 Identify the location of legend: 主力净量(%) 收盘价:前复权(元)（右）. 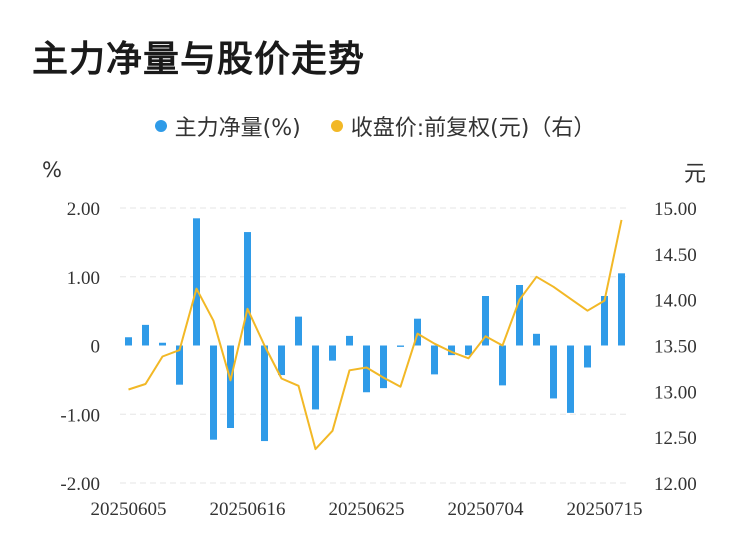
(375, 126).